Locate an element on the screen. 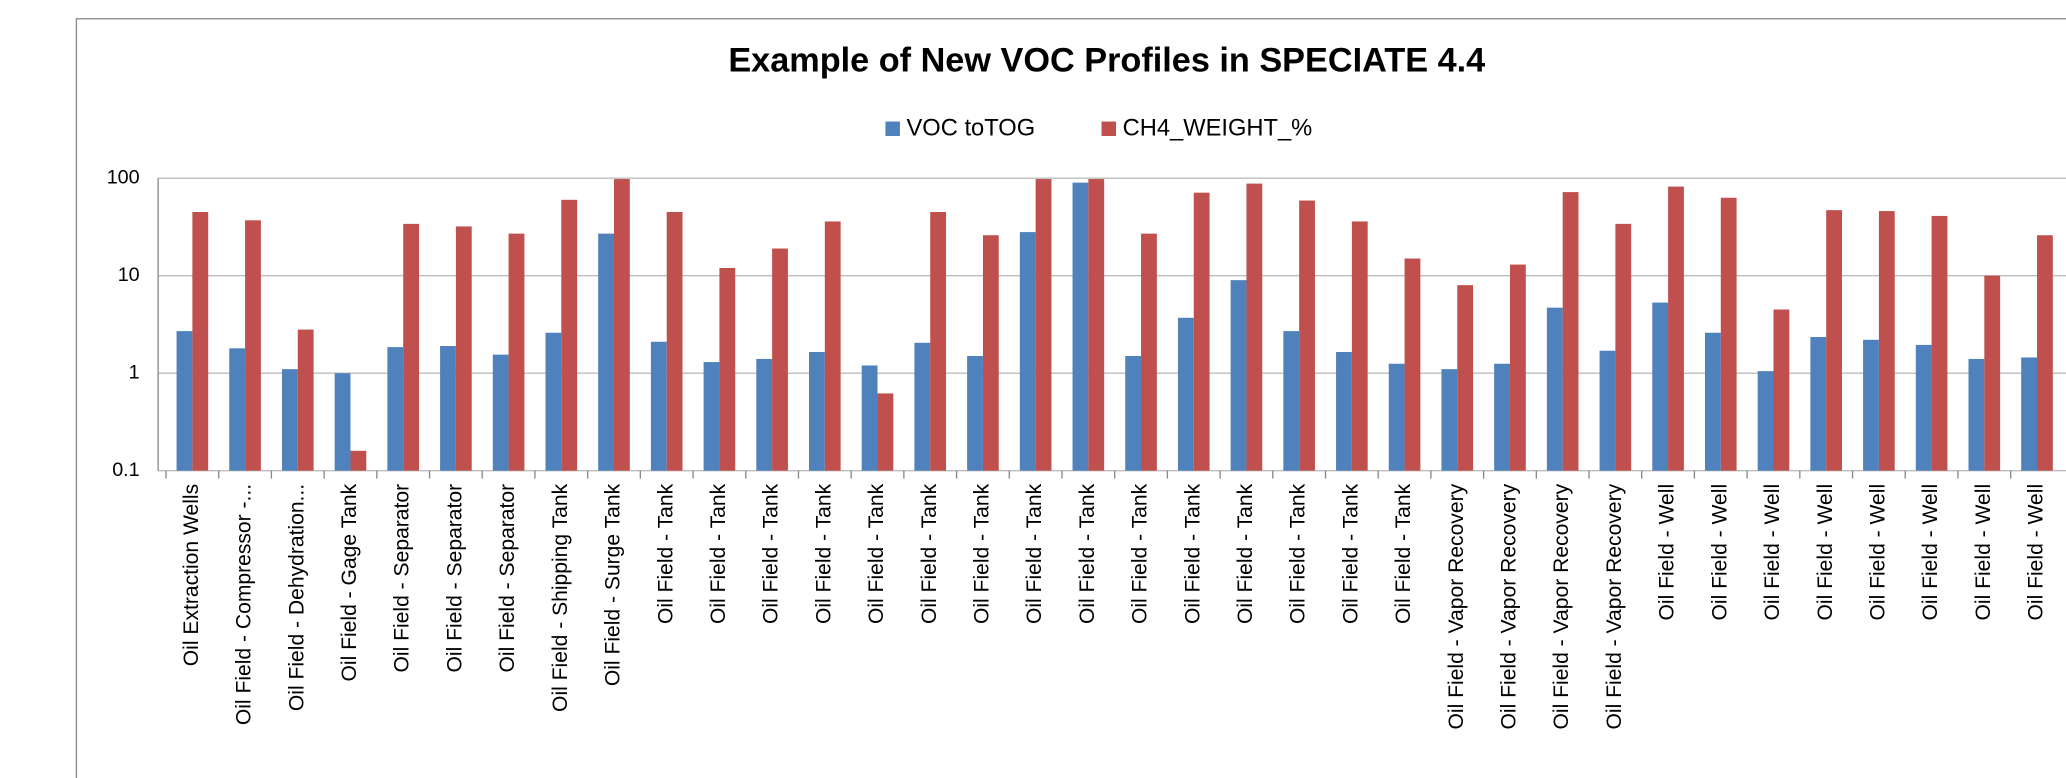  x-tick-label: Oil Field - Gage Tank is located at coordinates (349, 582).